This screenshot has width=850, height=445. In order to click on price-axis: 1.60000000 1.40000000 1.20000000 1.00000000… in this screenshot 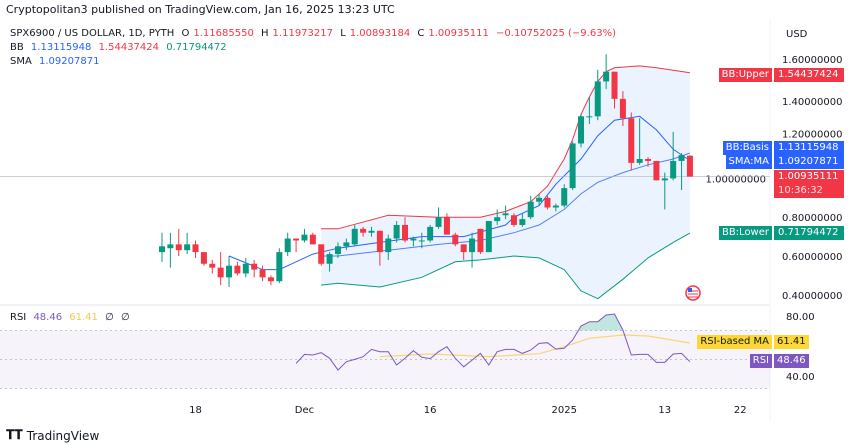, I will do `click(774, 178)`.